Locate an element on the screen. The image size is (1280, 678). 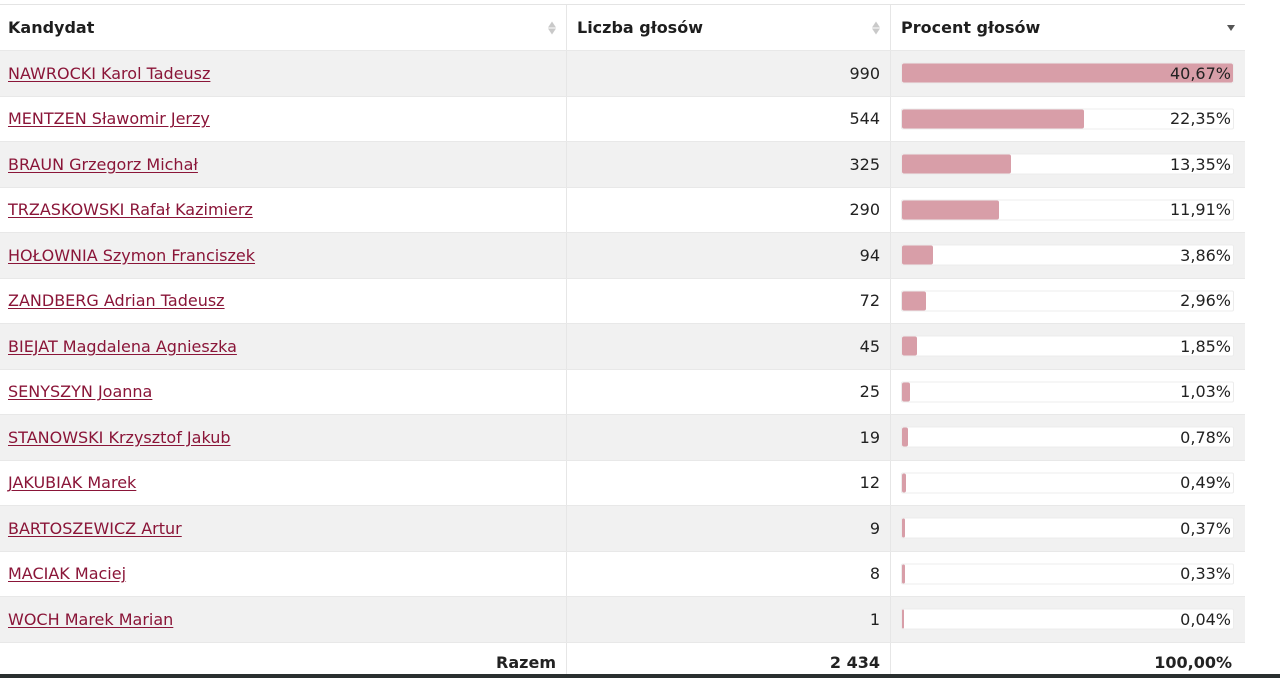
table-row: WOCH Marek Marian 1 0,04% is located at coordinates (622, 620).